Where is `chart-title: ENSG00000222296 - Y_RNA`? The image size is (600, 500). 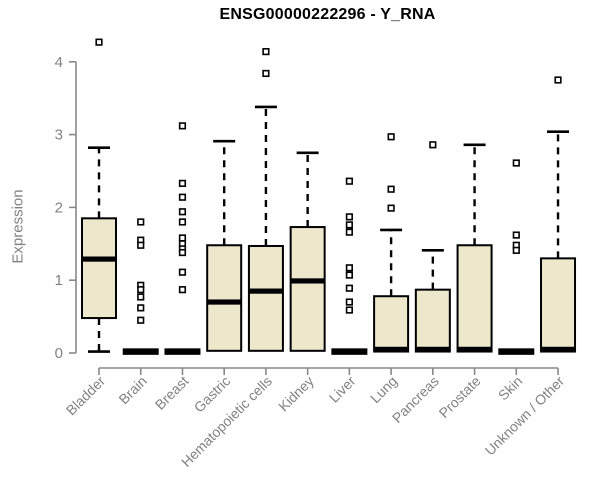
chart-title: ENSG00000222296 - Y_RNA is located at coordinates (327, 14).